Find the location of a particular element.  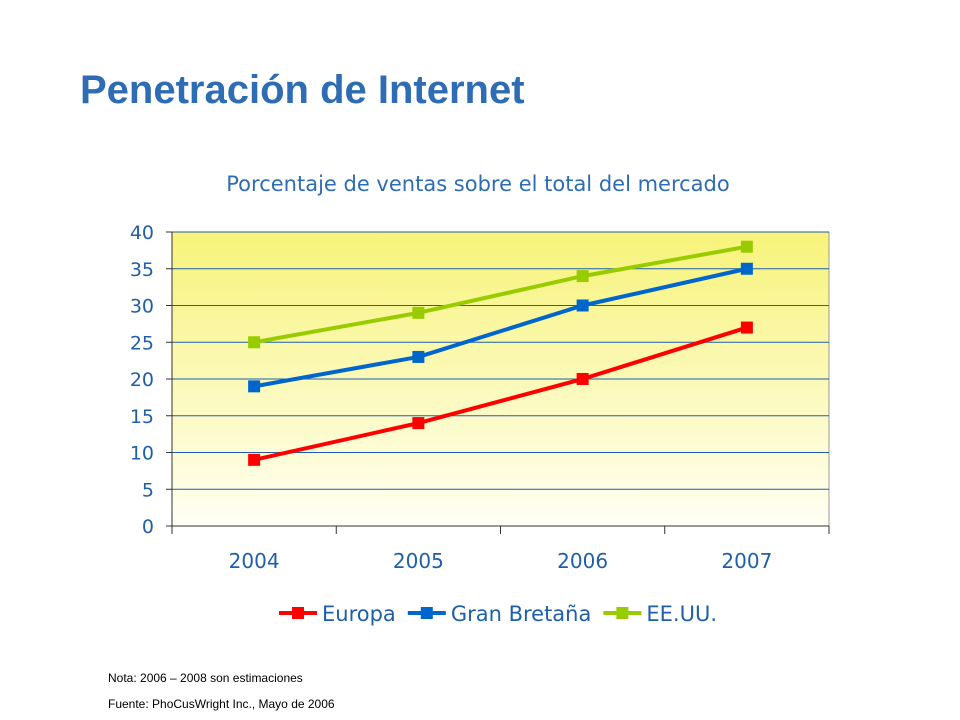

y-axis: 0 5 10 15 20 25 30 35 40 is located at coordinates (151, 380).